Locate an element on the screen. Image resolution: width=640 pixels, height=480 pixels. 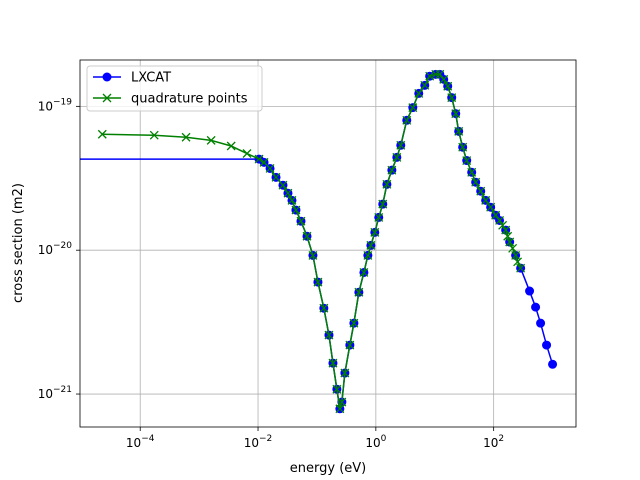
y-tick-label: 10−20 is located at coordinates (55, 249).